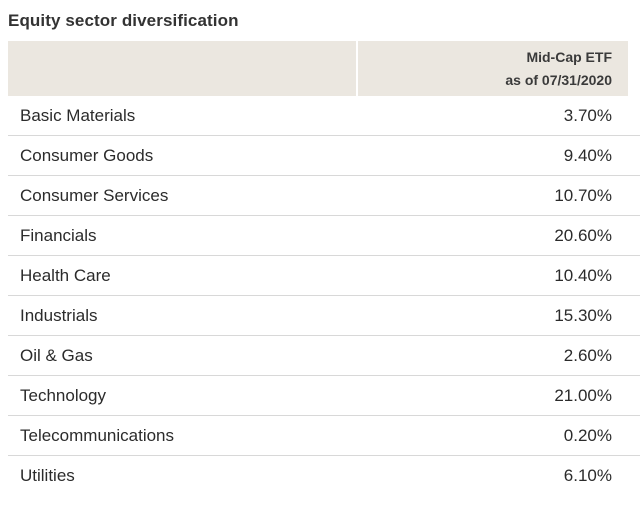 The height and width of the screenshot is (511, 640). What do you see at coordinates (587, 115) in the screenshot?
I see `sector-weight: 3.70%` at bounding box center [587, 115].